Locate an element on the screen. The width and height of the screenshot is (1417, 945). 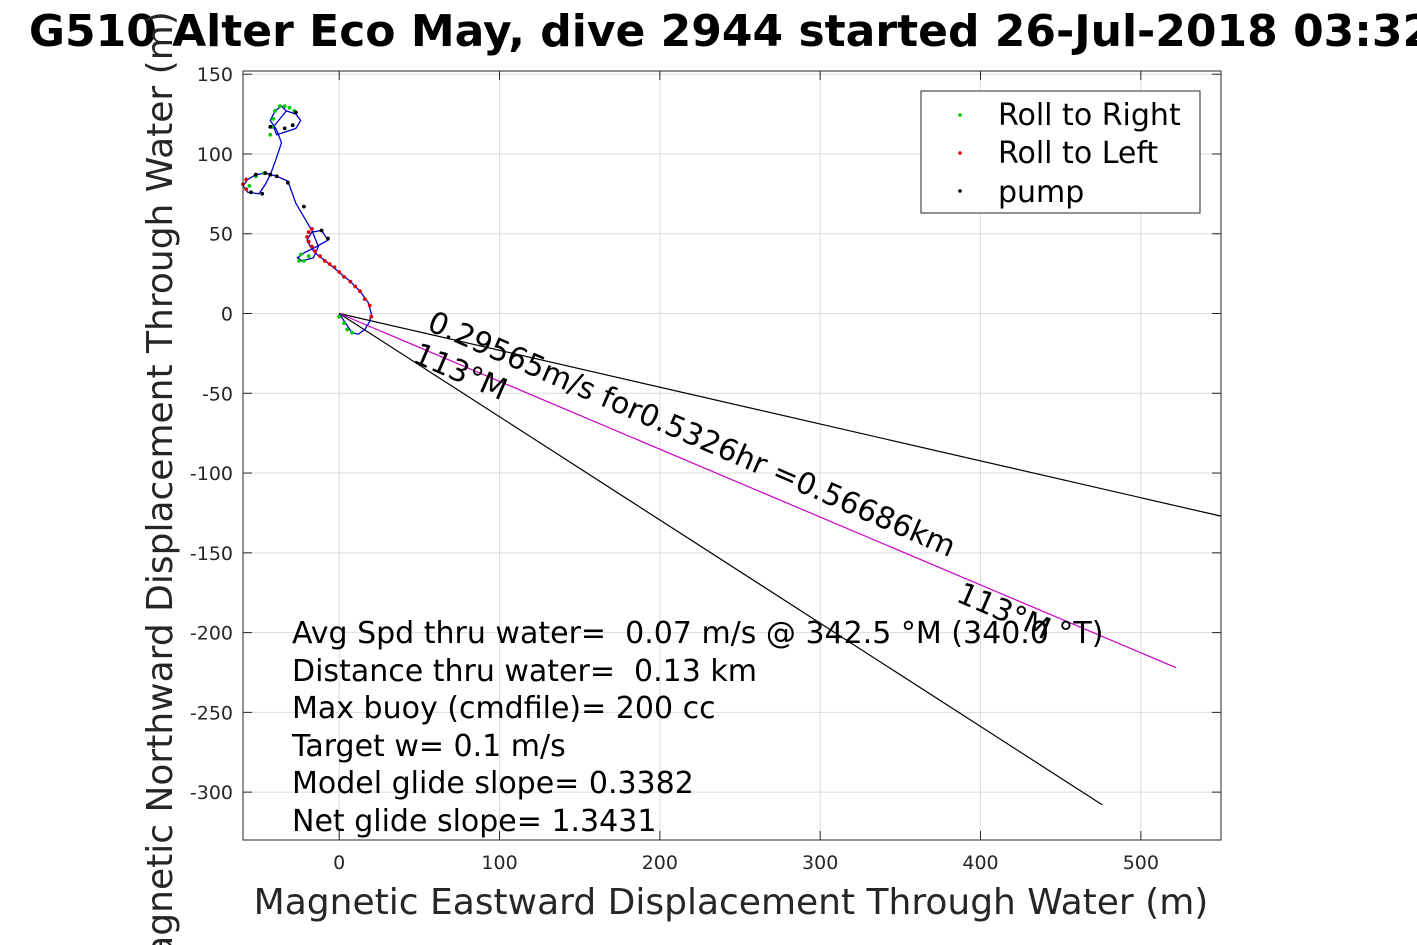
legend: Roll to Right Roll to Left pump is located at coordinates (1060, 152).